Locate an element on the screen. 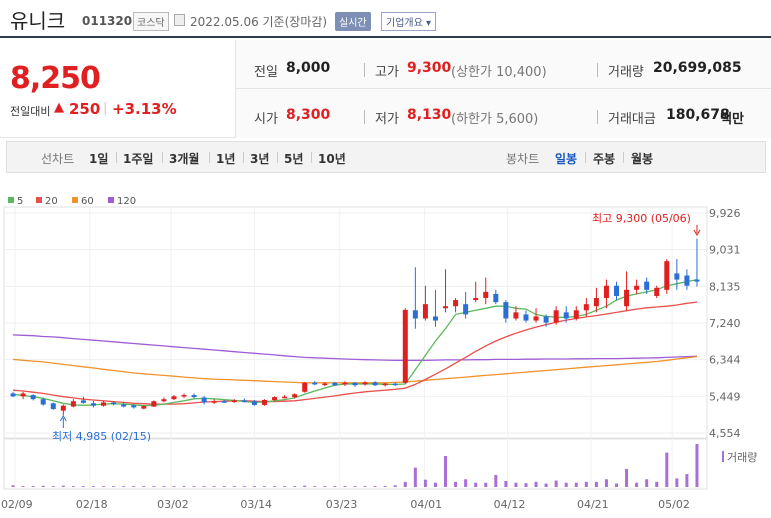 Image resolution: width=771 pixels, height=518 pixels. company-overview-button: 기업개요 ▾ is located at coordinates (409, 21).